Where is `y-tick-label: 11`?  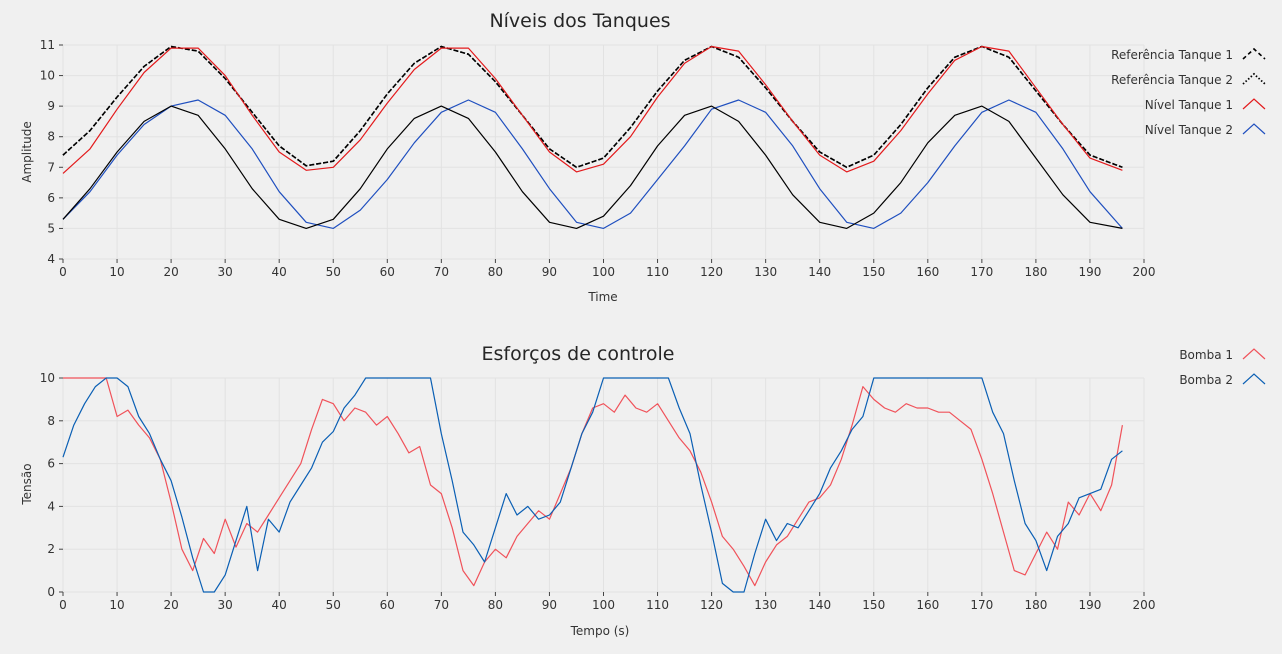 y-tick-label: 11 is located at coordinates (47, 45).